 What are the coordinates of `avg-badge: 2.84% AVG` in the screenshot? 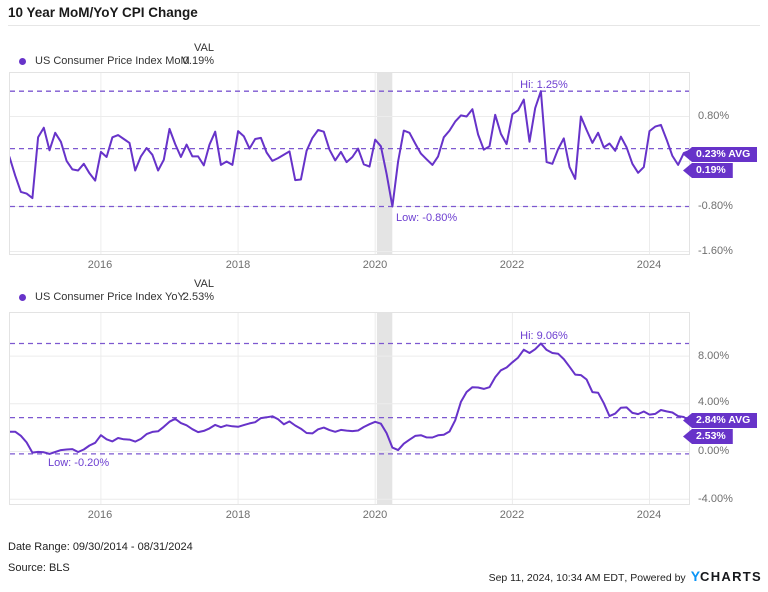 It's located at (720, 420).